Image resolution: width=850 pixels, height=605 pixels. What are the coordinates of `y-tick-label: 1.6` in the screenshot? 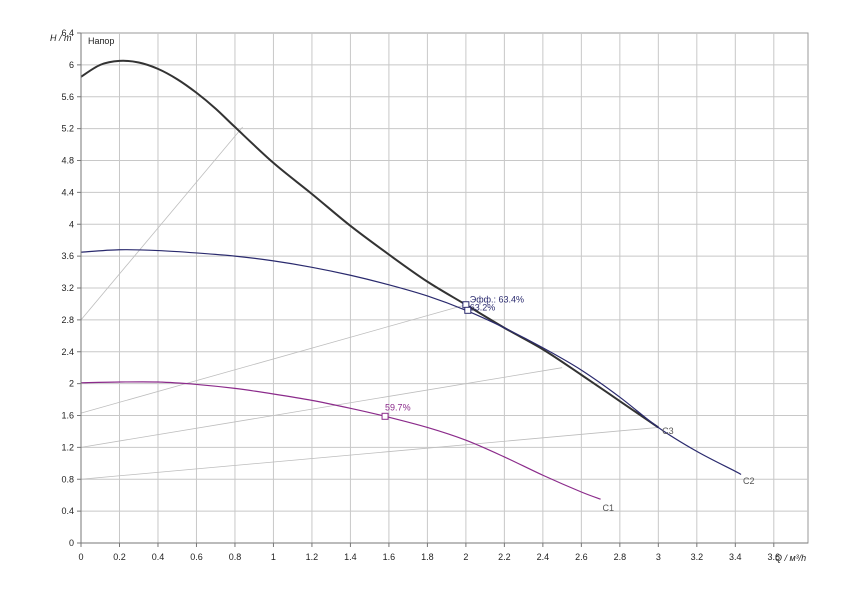 It's located at (67, 416).